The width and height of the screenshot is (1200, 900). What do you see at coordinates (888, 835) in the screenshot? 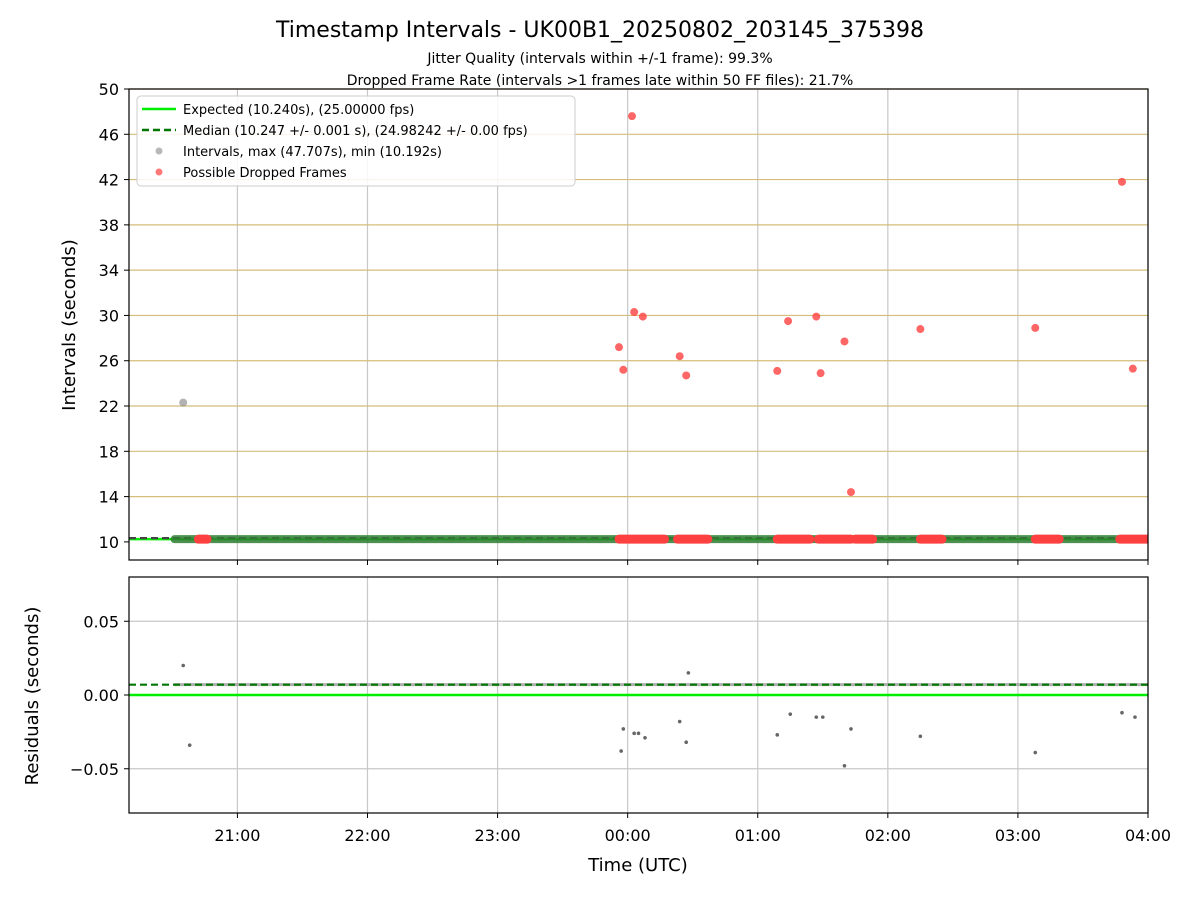
I see `x-tick-label-5: 02:00` at bounding box center [888, 835].